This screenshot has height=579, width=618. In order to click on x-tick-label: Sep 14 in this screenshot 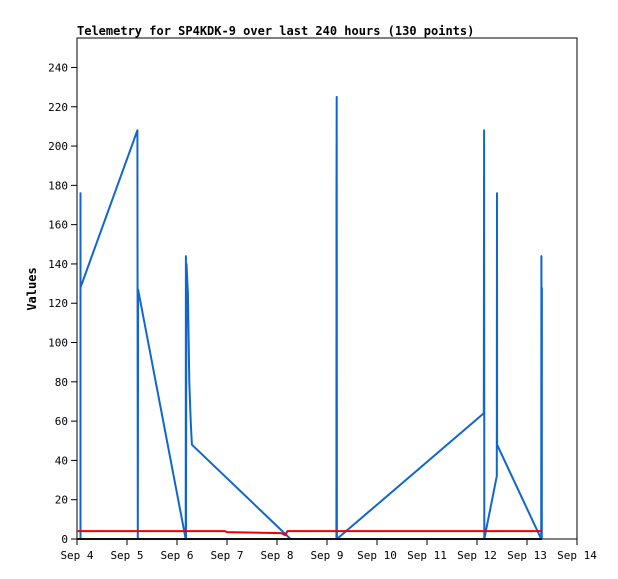, I will do `click(577, 555)`.